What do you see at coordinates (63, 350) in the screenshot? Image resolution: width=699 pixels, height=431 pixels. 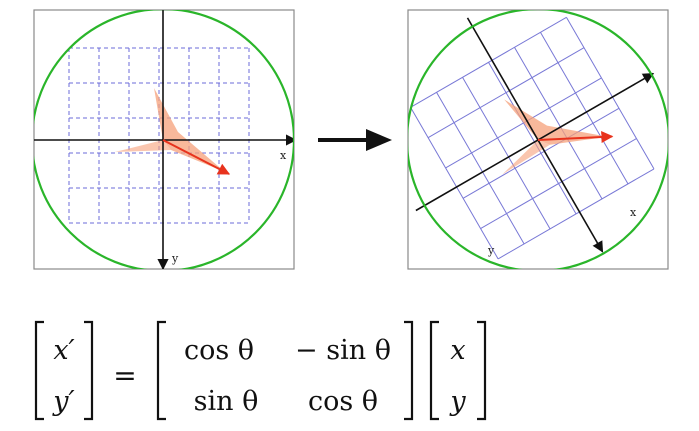 I see `lhs-x-prime: x′` at bounding box center [63, 350].